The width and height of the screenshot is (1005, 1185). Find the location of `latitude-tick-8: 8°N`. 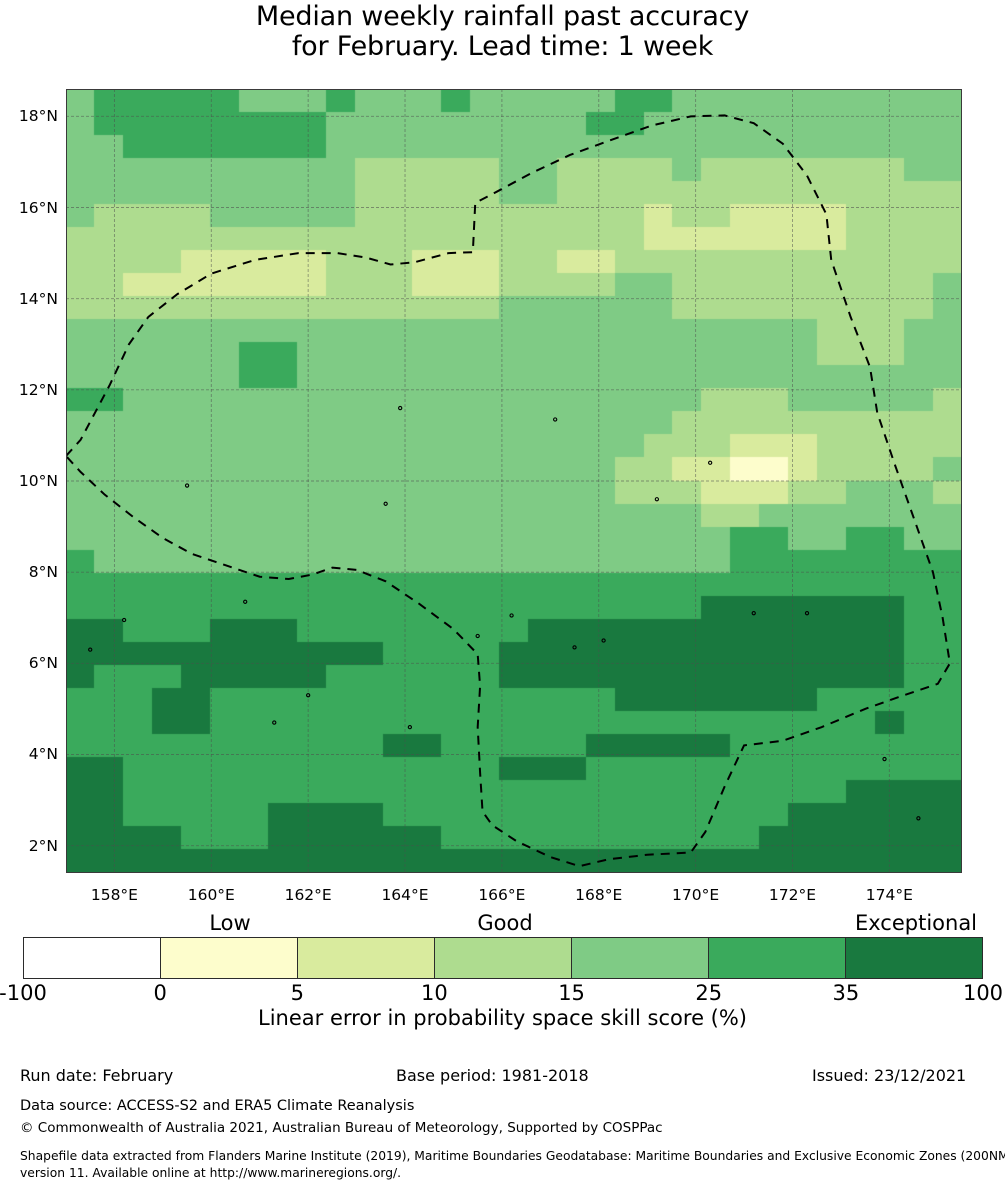

latitude-tick-8: 8°N is located at coordinates (43, 572).